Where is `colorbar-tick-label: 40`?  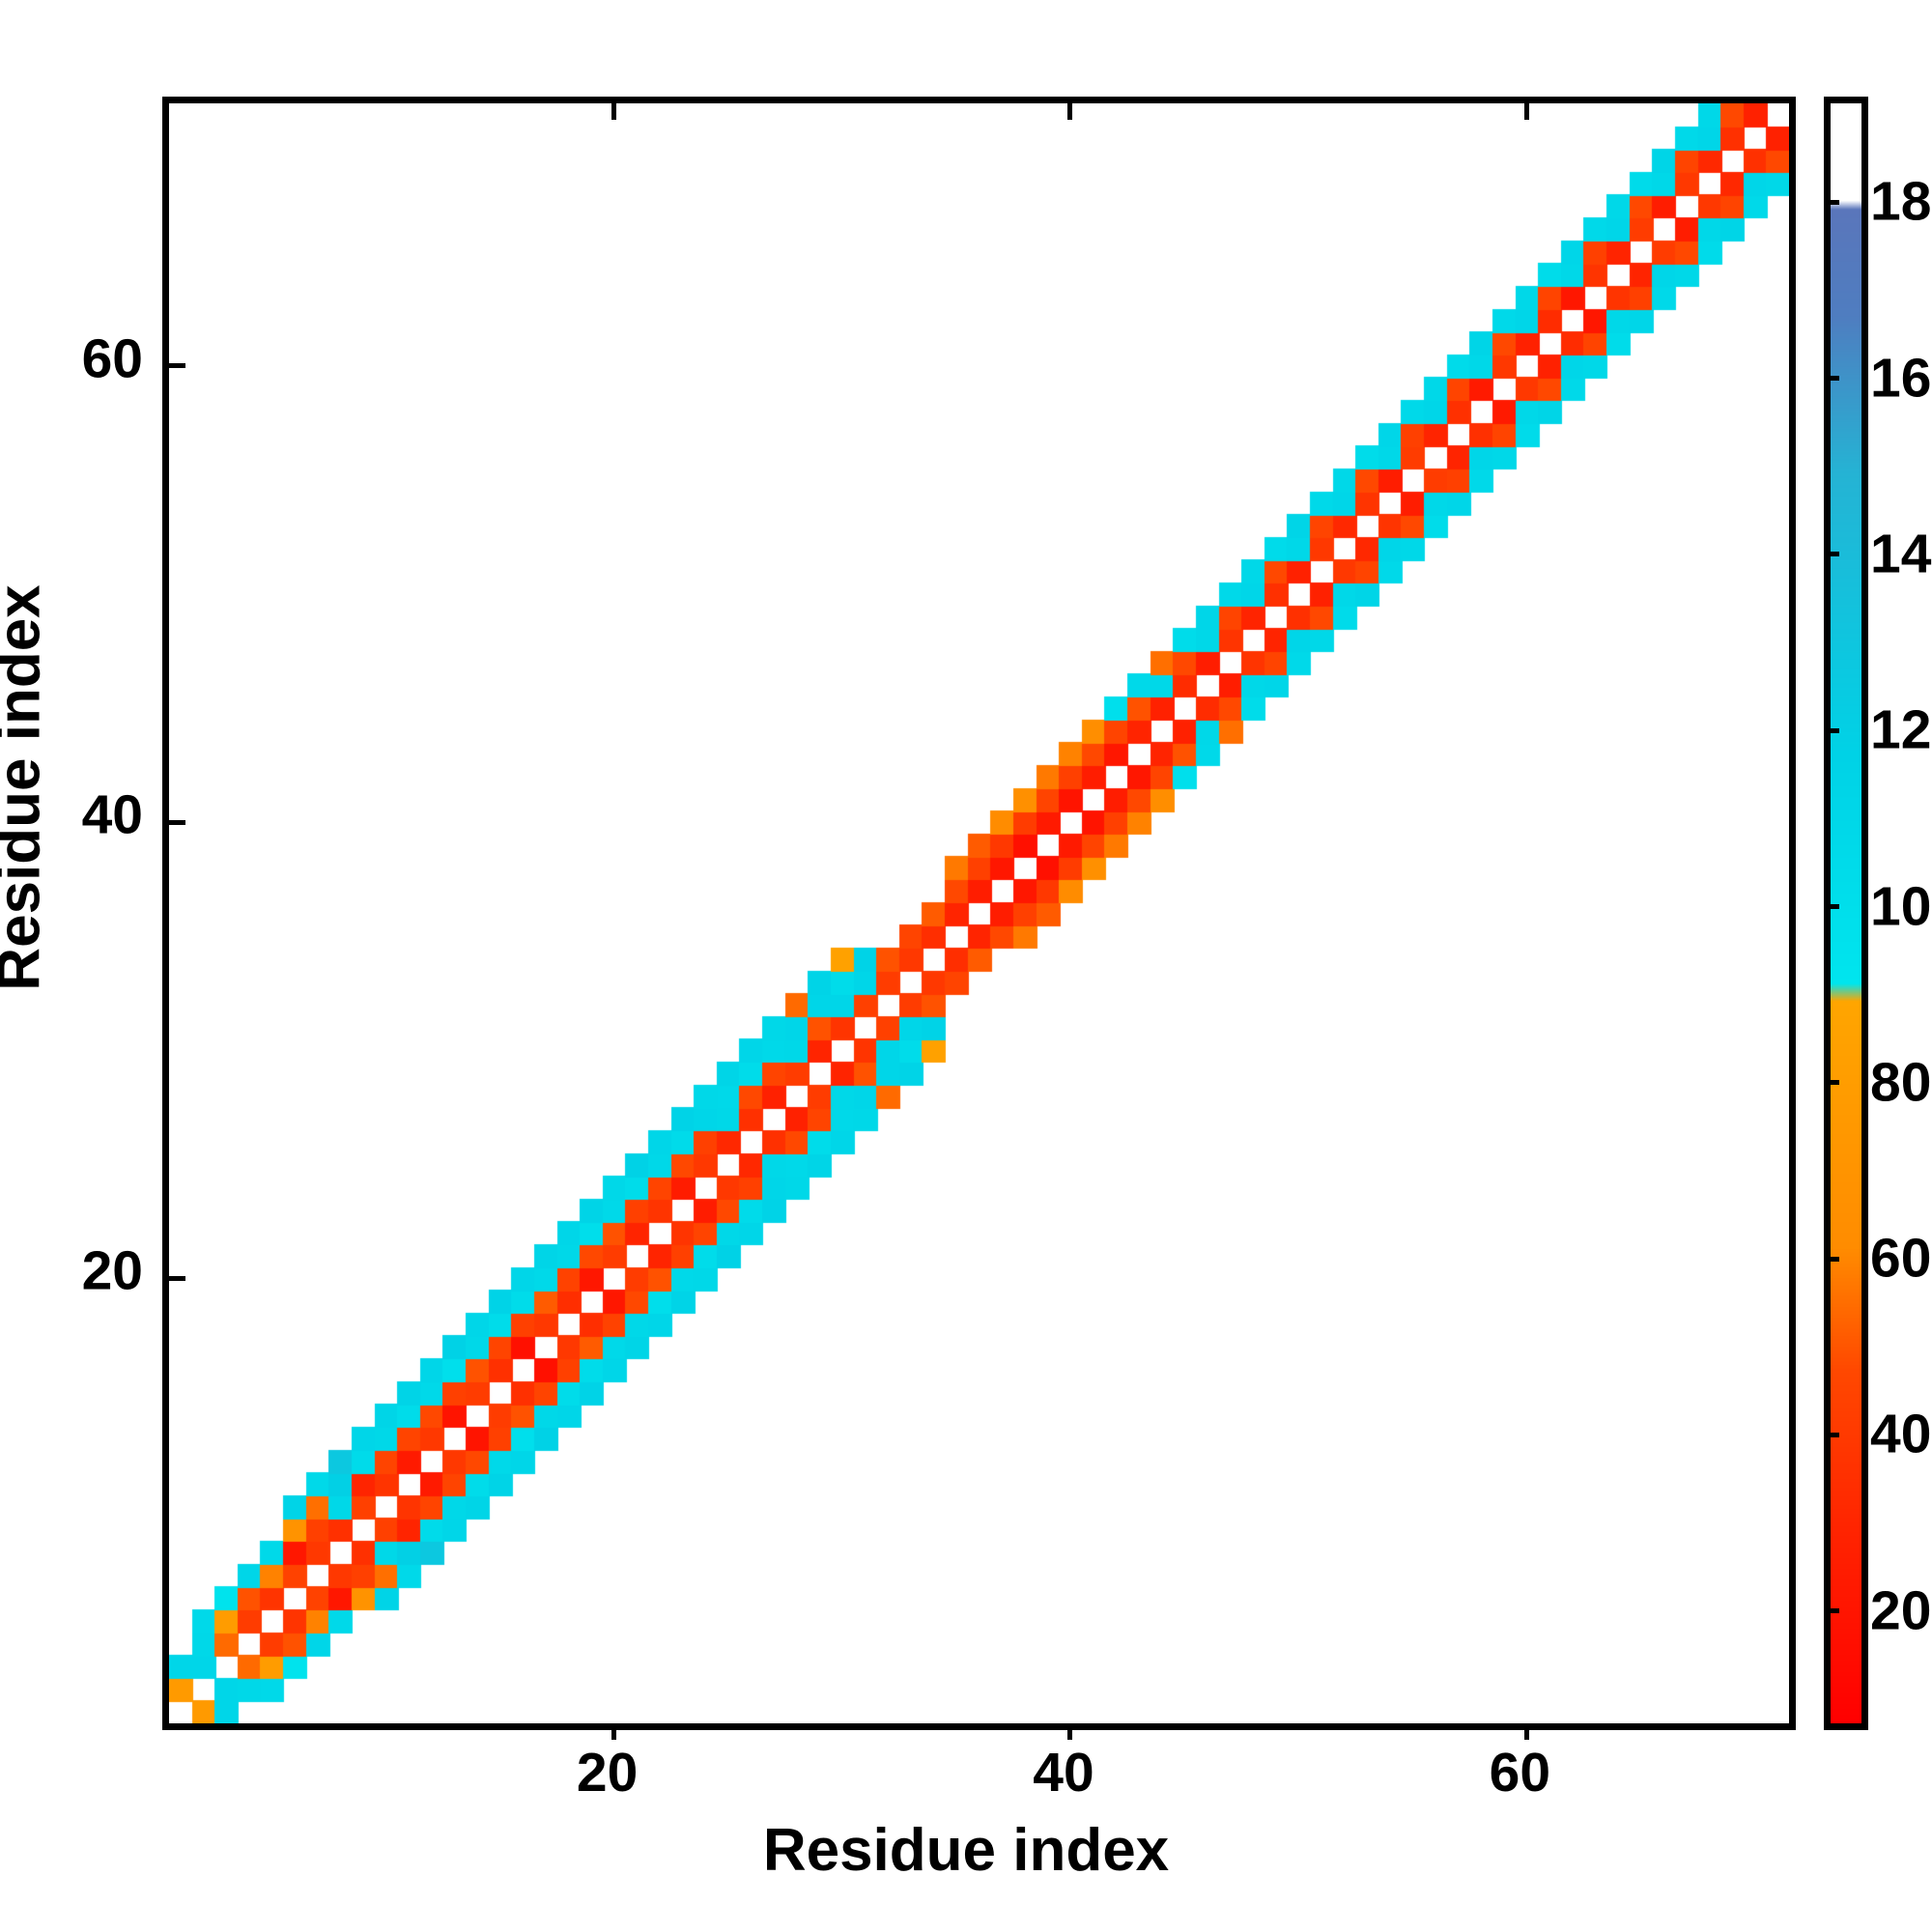 colorbar-tick-label: 40 is located at coordinates (1901, 1434).